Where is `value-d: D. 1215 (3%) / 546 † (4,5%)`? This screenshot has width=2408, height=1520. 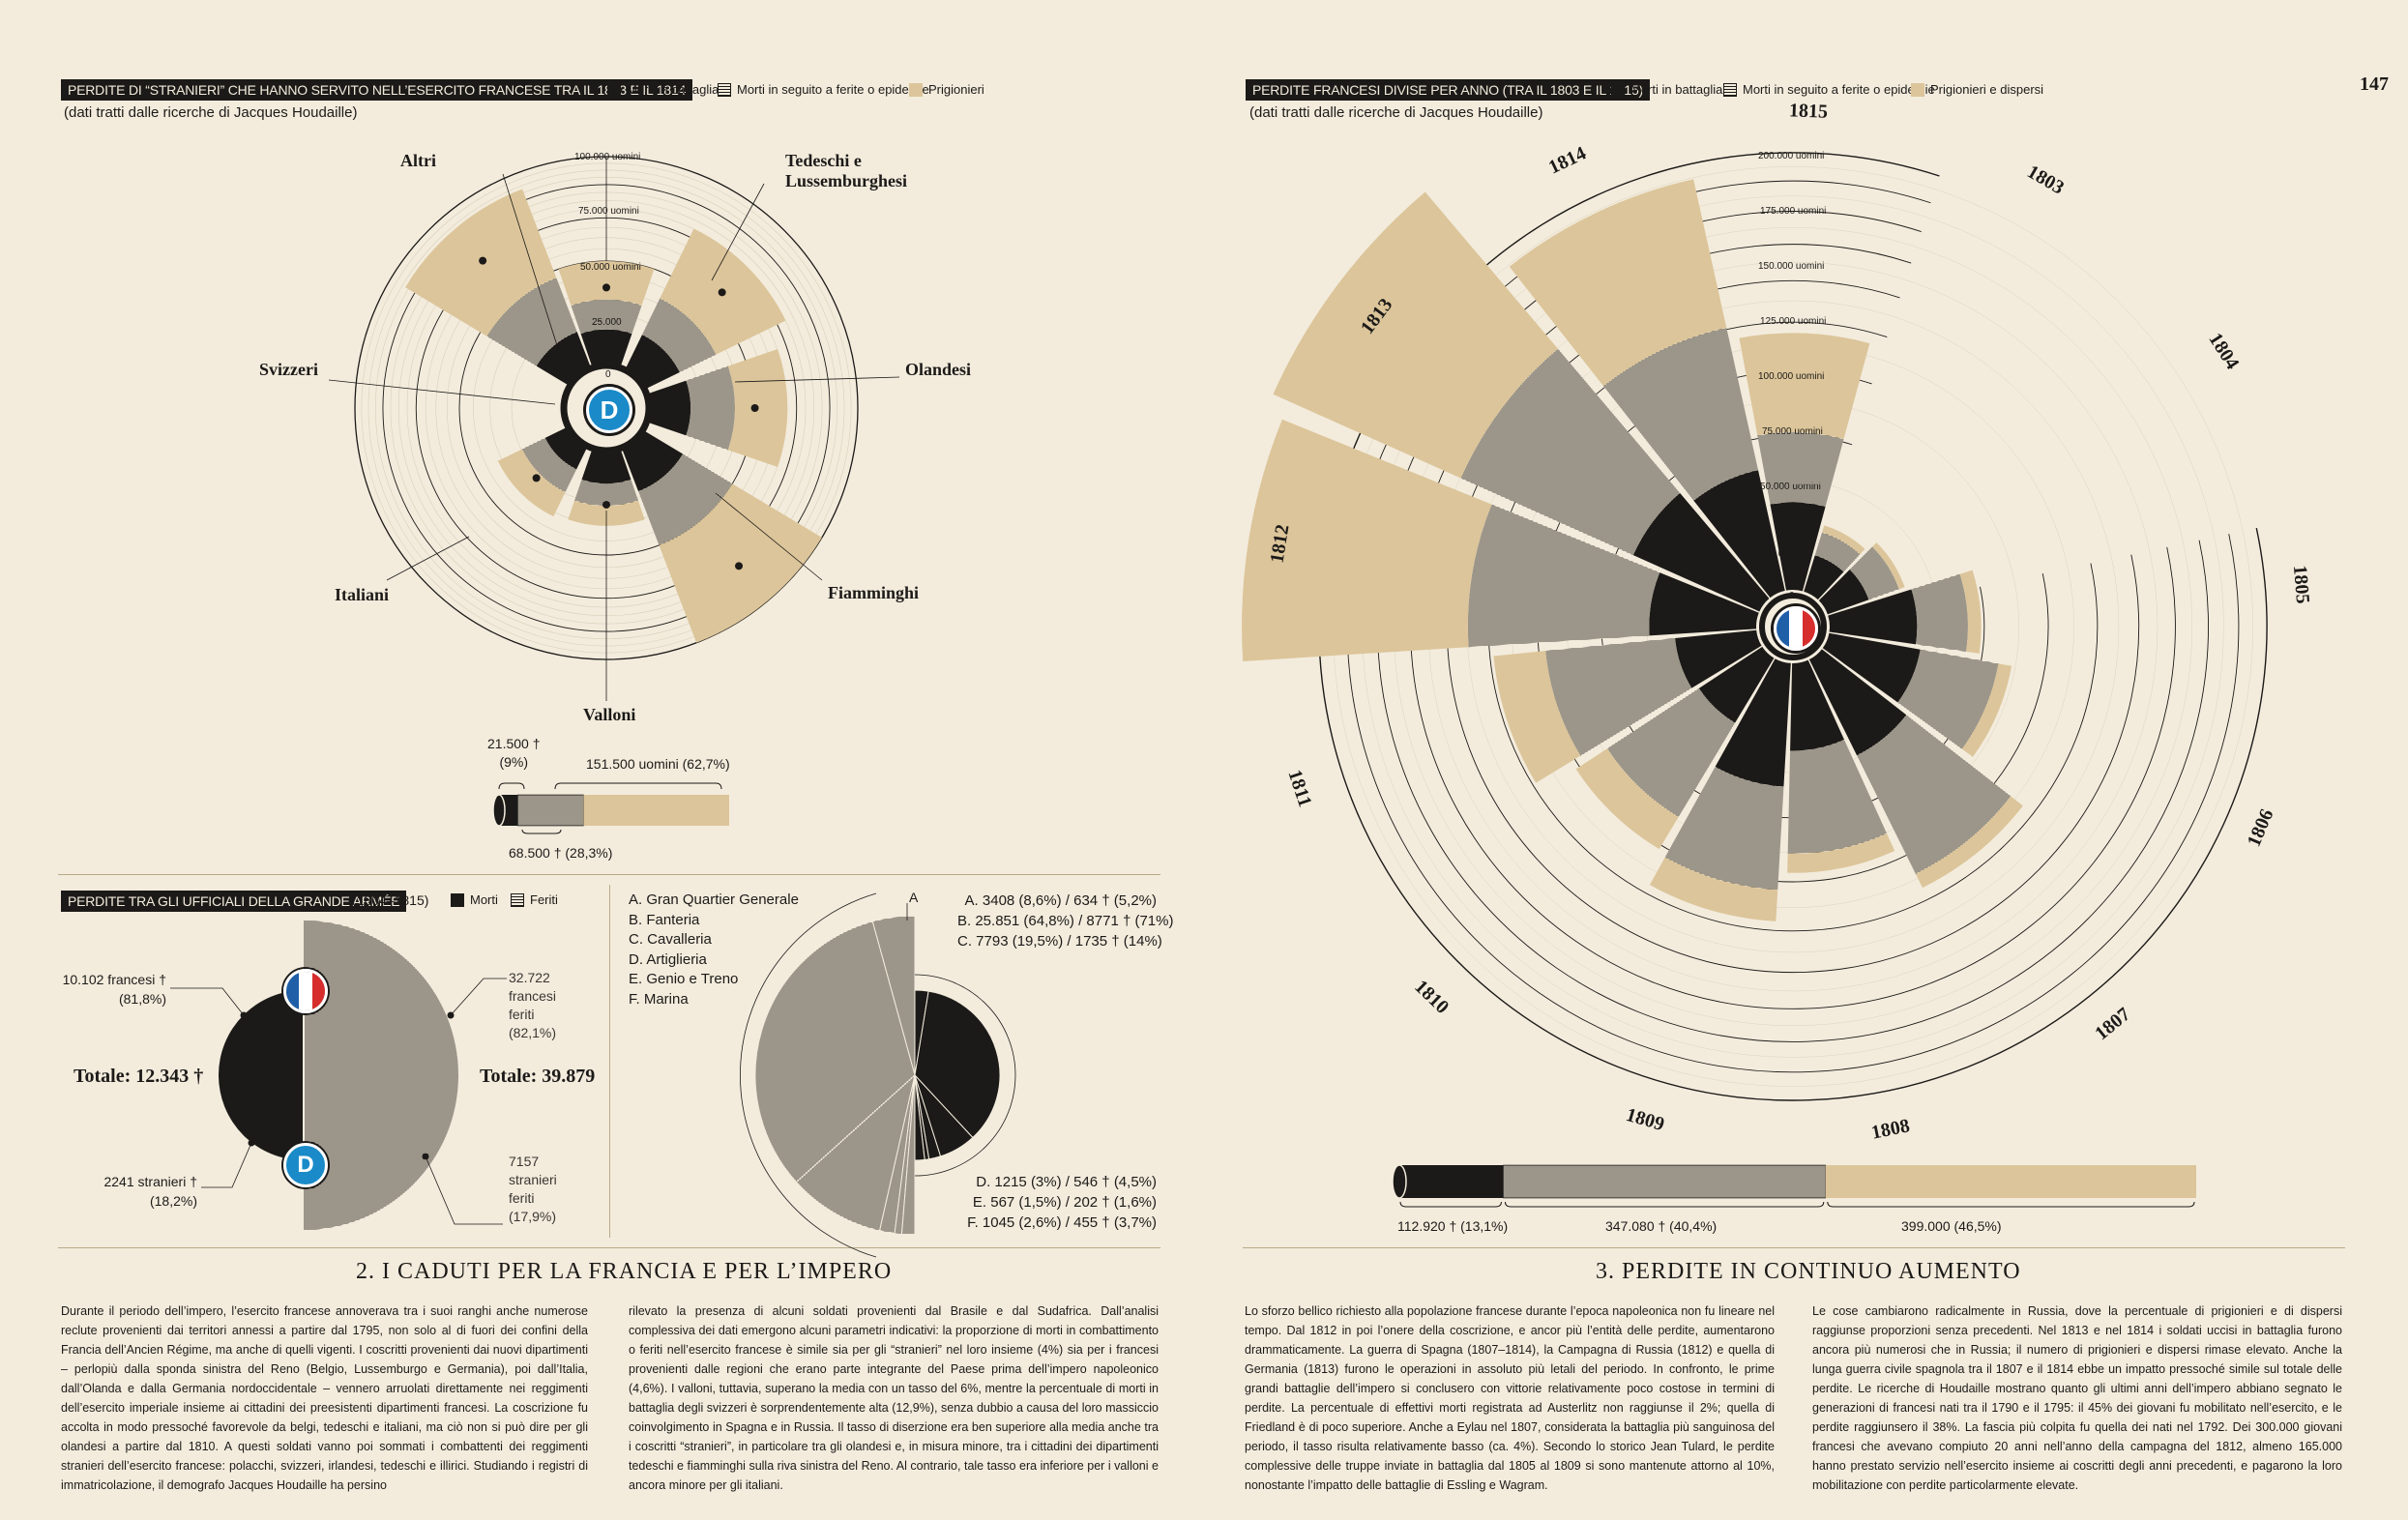
value-d: D. 1215 (3%) / 546 † (4,5%) is located at coordinates (1066, 1182).